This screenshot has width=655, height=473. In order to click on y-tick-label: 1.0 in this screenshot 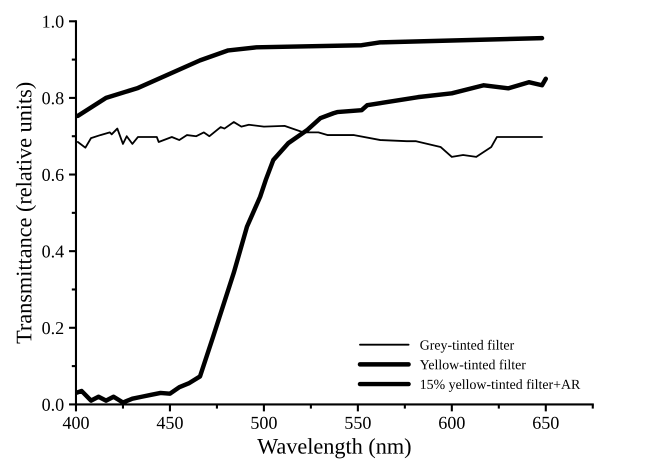, I will do `click(53, 22)`.